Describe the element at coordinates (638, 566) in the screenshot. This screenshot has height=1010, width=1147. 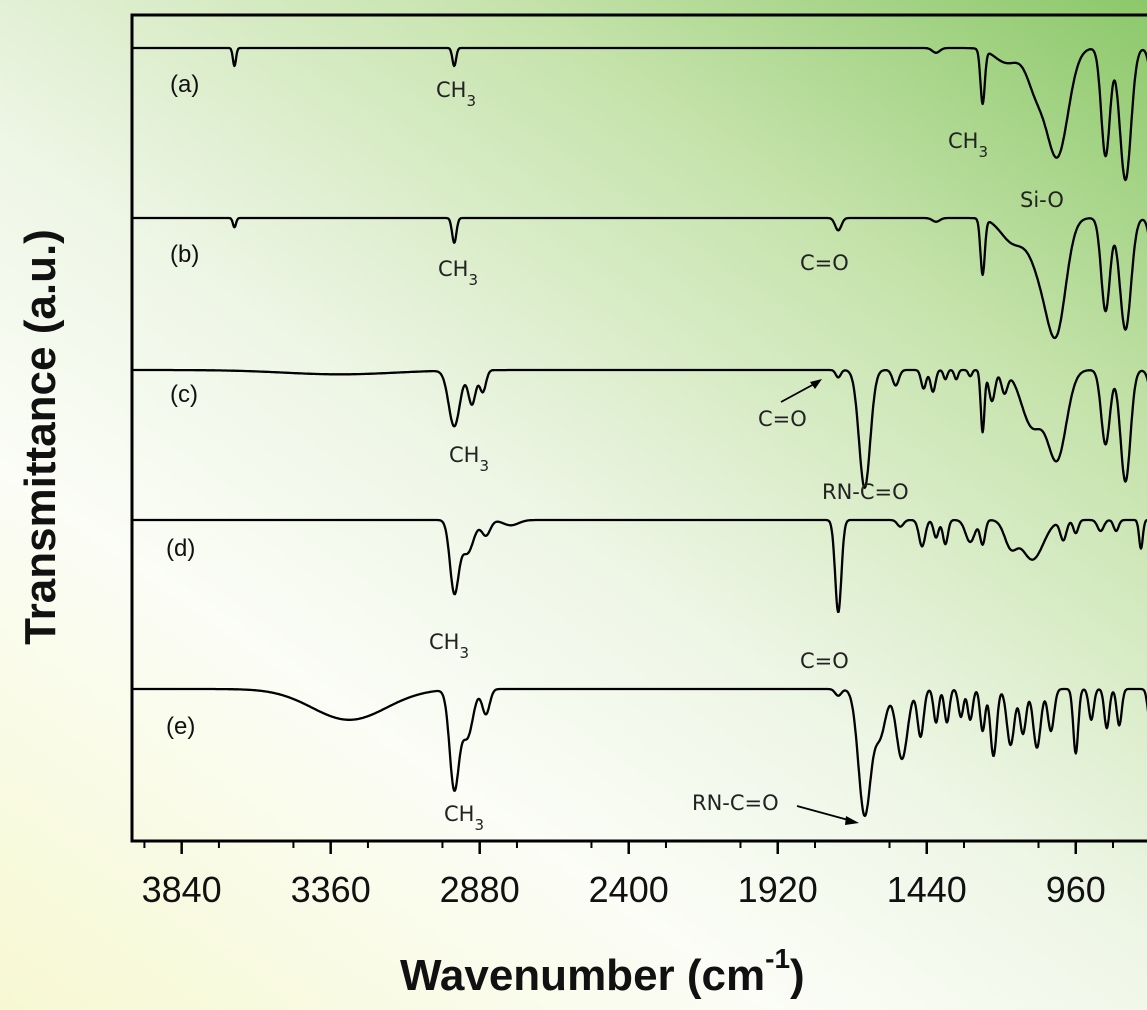
I see `trace-d` at that location.